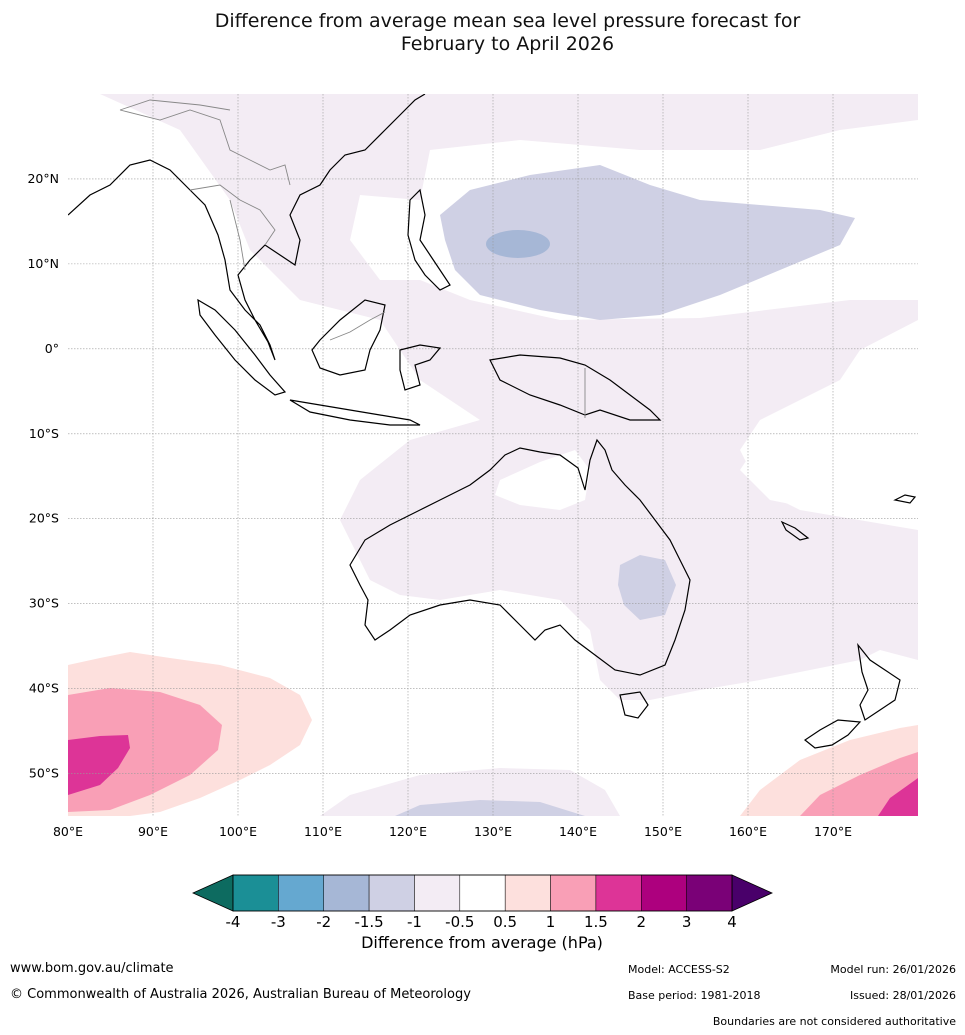 This screenshot has width=965, height=1035. What do you see at coordinates (99, 765) in the screenshot?
I see `anomaly-region-sio-magenta` at bounding box center [99, 765].